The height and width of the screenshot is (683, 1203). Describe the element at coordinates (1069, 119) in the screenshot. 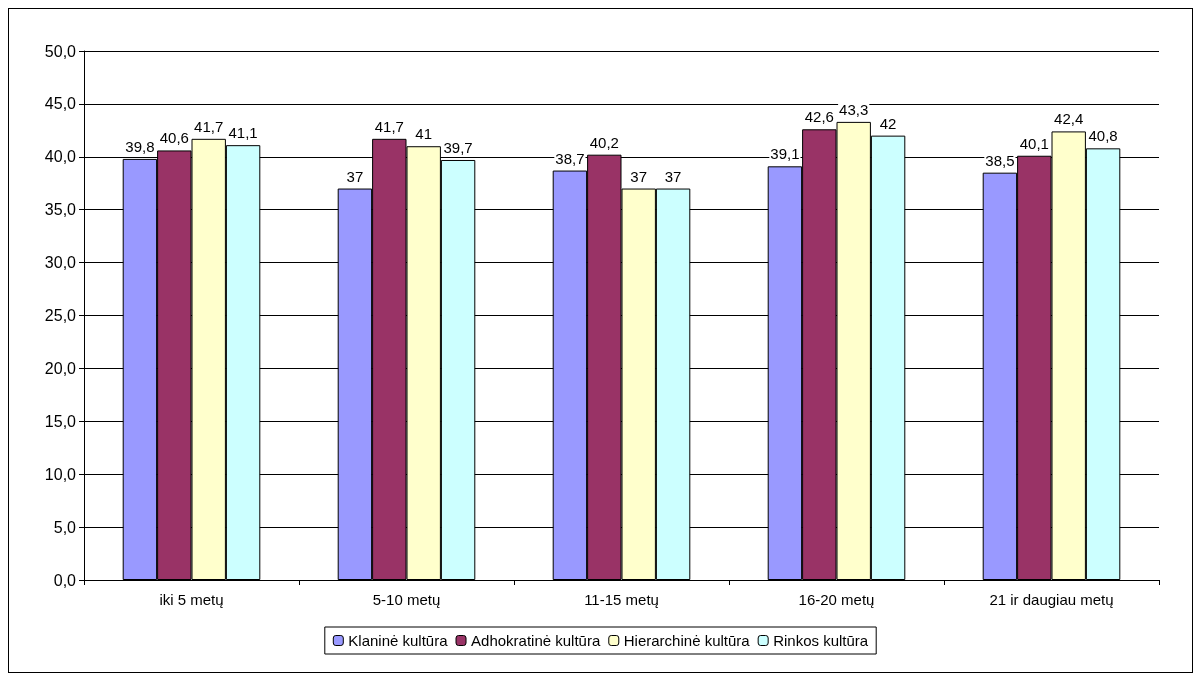

I see `data-label: 42,4` at that location.